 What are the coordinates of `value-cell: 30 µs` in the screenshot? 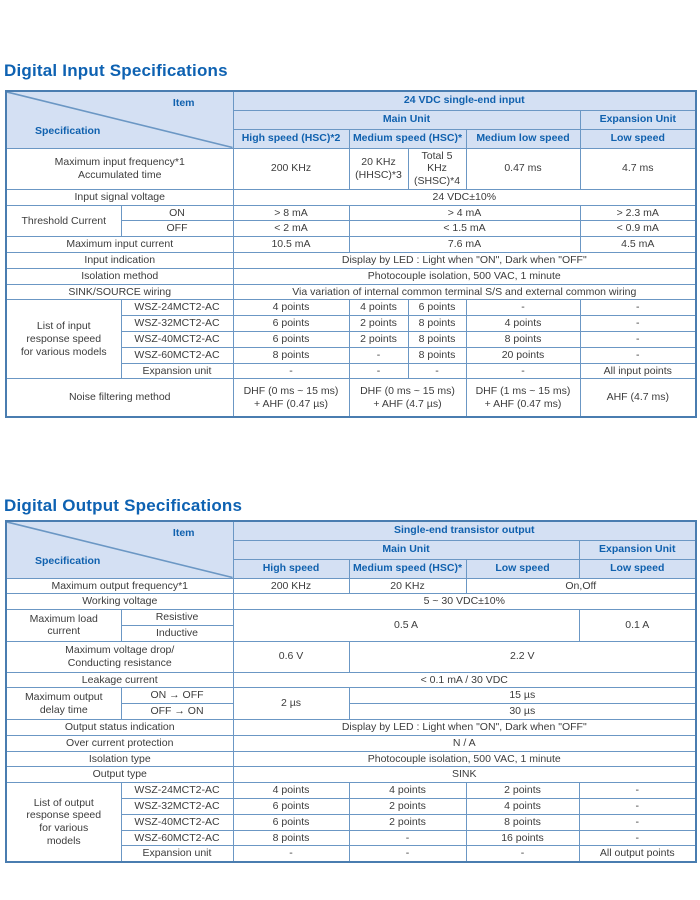 It's located at (522, 712).